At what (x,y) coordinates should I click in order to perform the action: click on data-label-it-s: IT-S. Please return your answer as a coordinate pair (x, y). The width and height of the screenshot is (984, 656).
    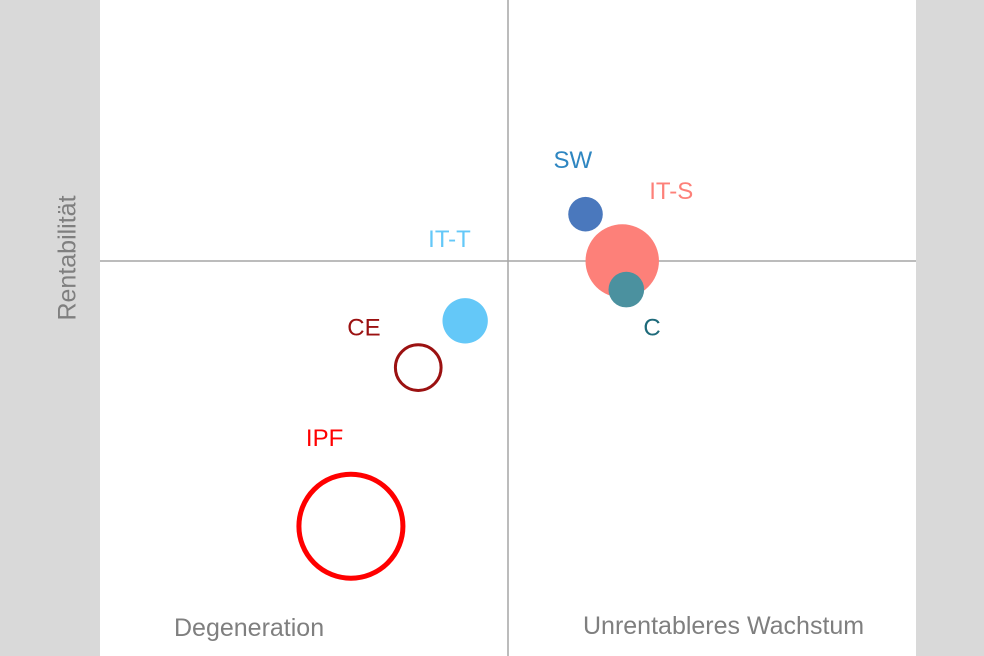
    Looking at the image, I should click on (671, 191).